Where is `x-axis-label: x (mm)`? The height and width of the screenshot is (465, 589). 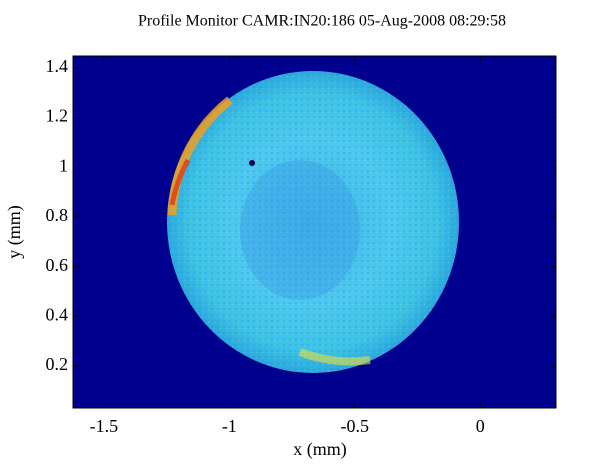
x-axis-label: x (mm) is located at coordinates (320, 449).